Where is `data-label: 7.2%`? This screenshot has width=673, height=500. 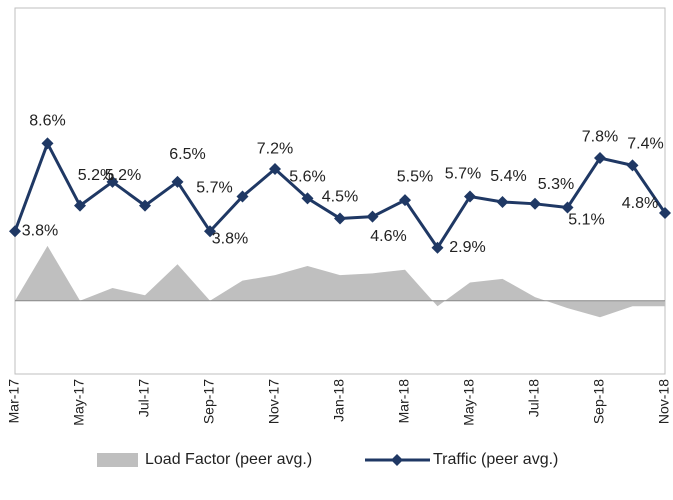 data-label: 7.2% is located at coordinates (275, 148).